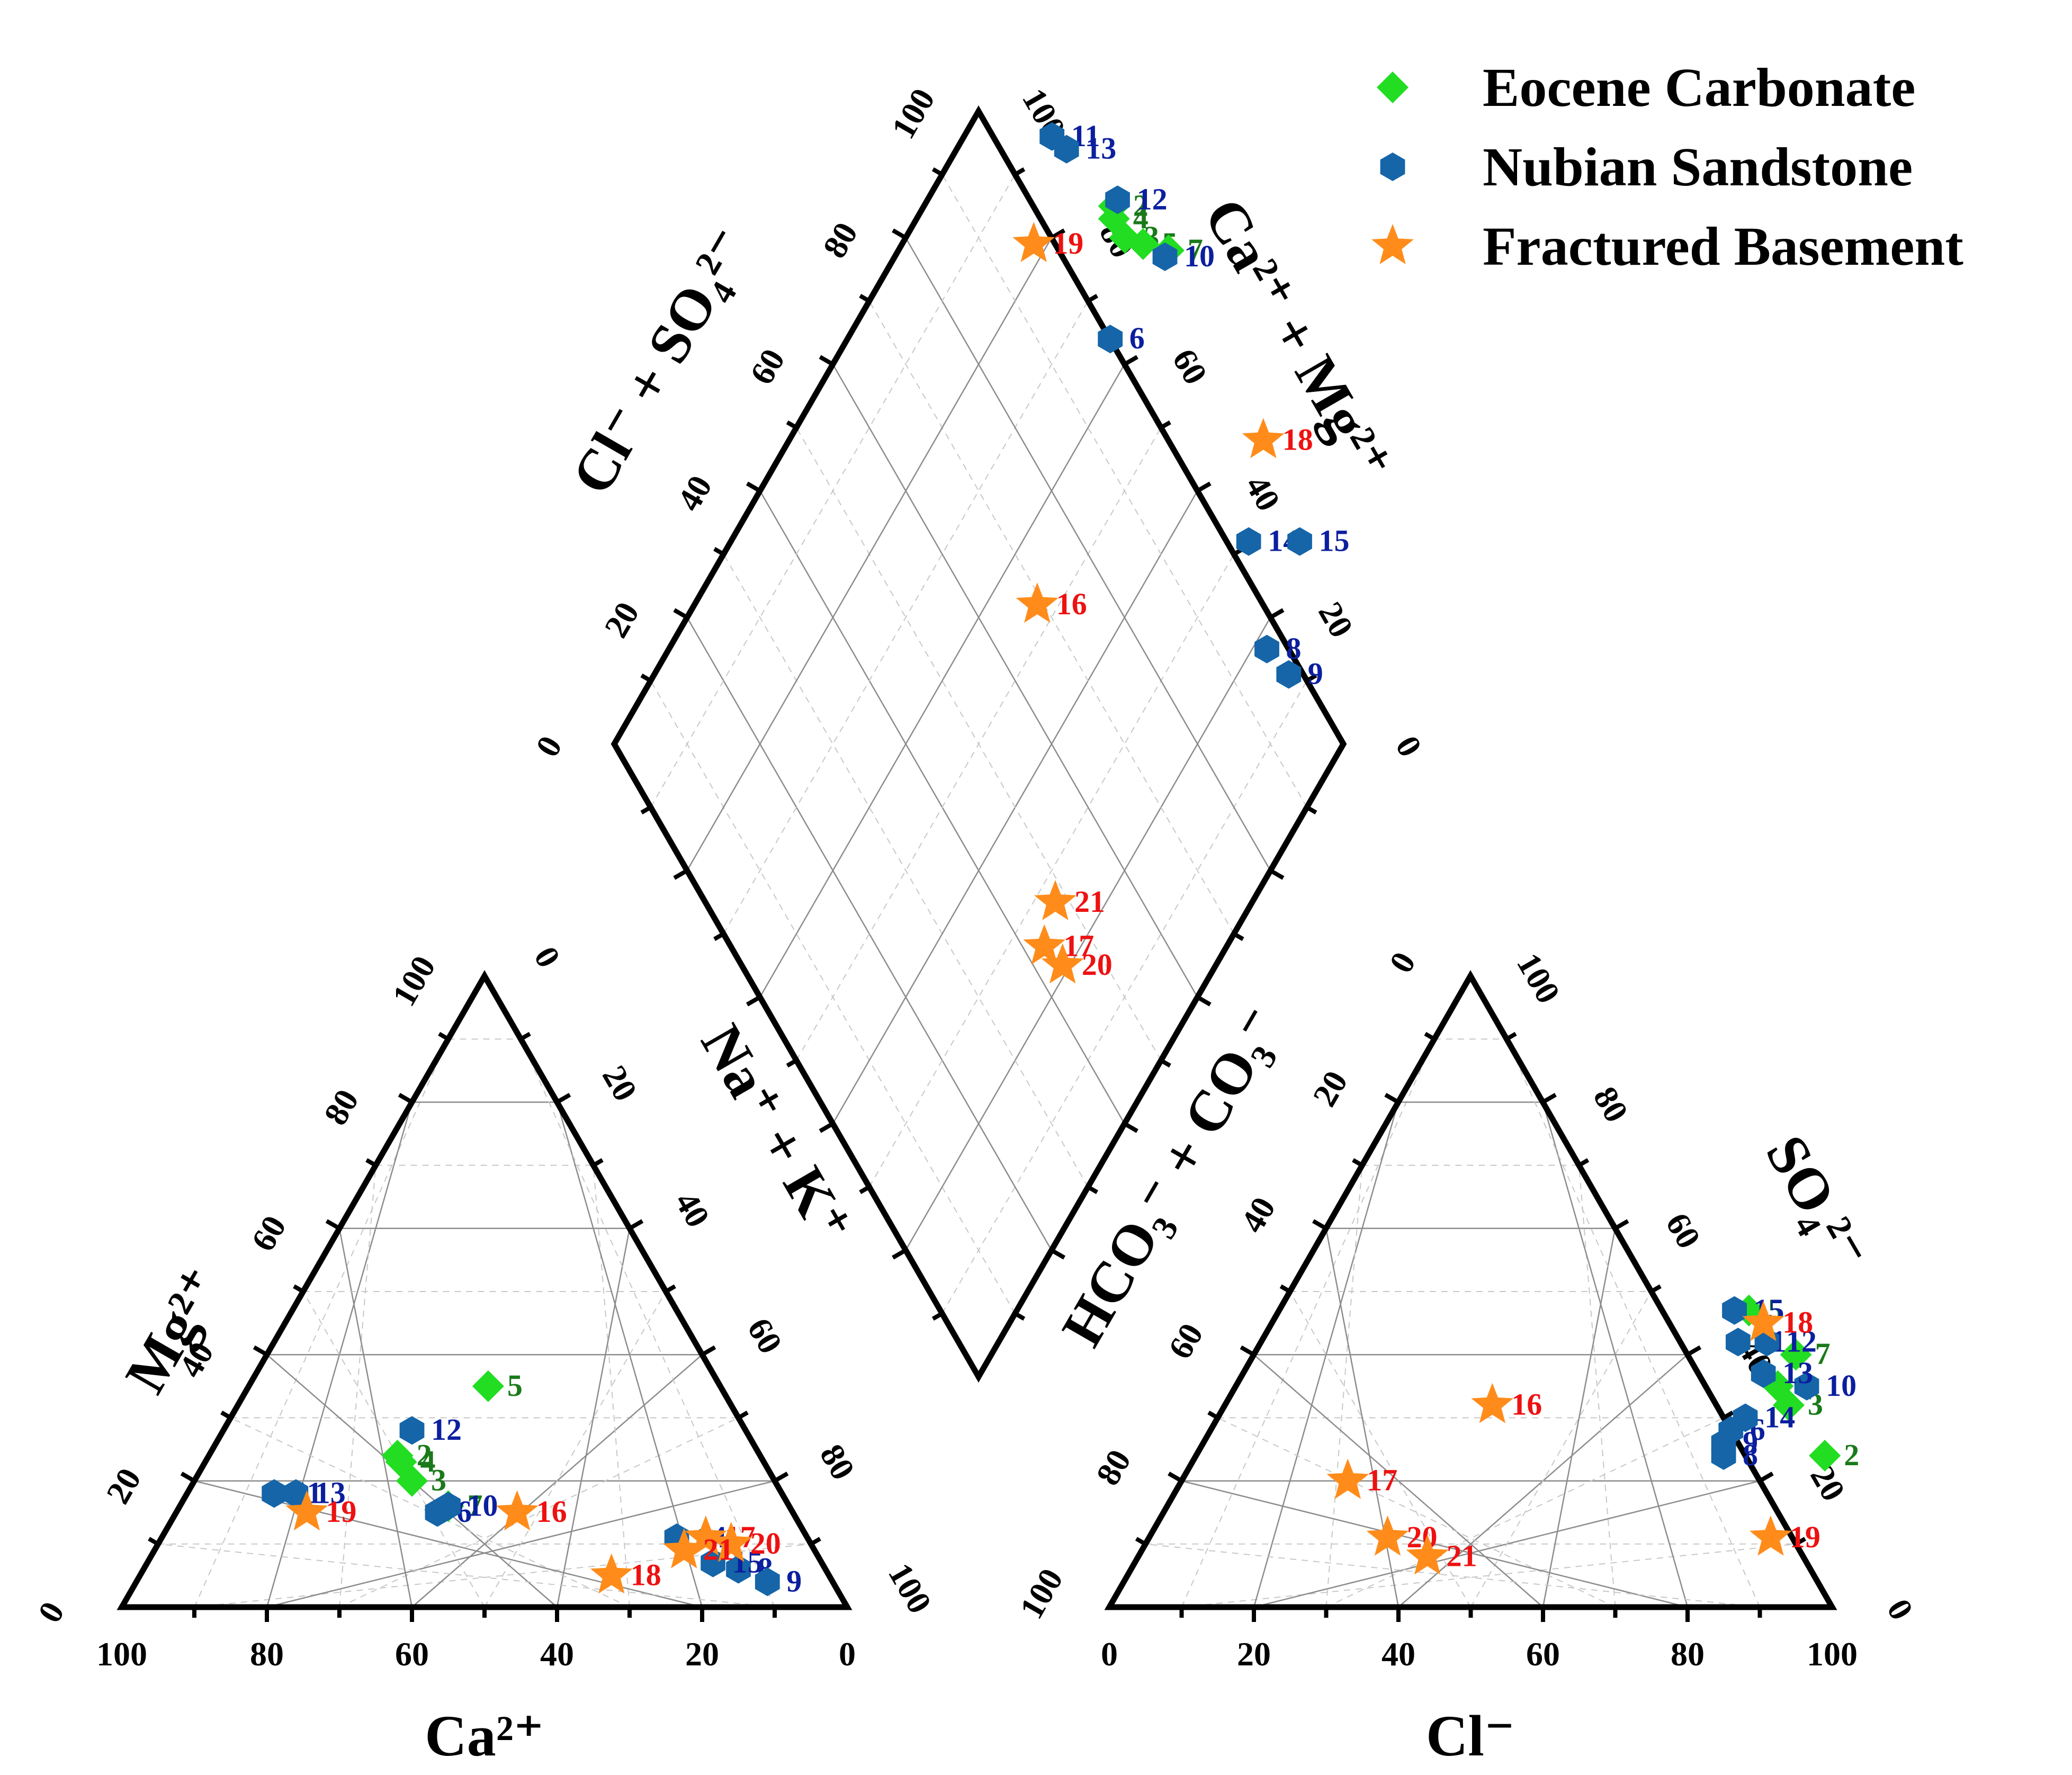  I want to click on cation-left-tick-label: 0, so click(51, 1612).